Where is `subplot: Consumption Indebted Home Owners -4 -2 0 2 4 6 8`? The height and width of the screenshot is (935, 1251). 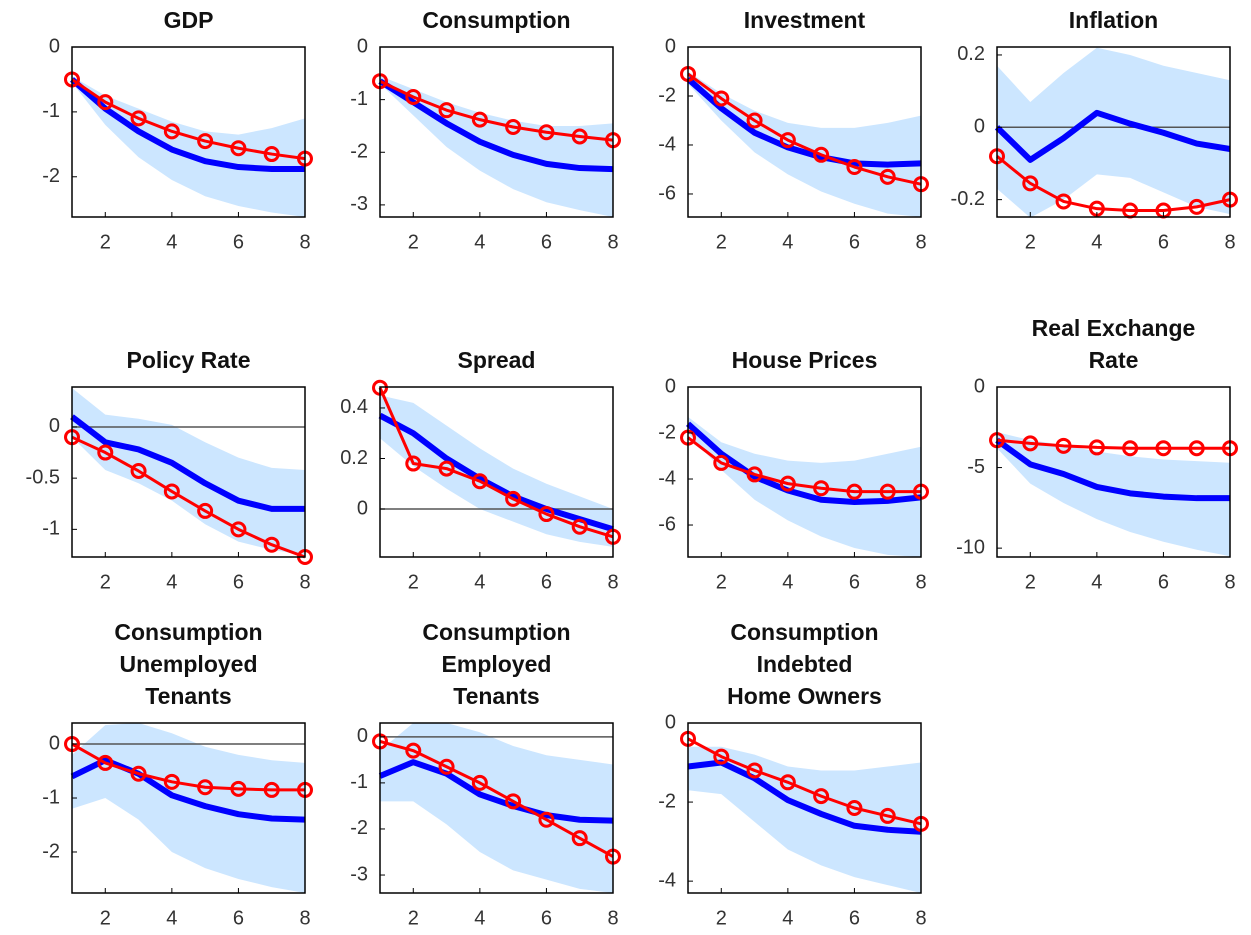
subplot: Consumption Indebted Home Owners -4 -2 0 2 4 6 8 is located at coordinates (793, 774).